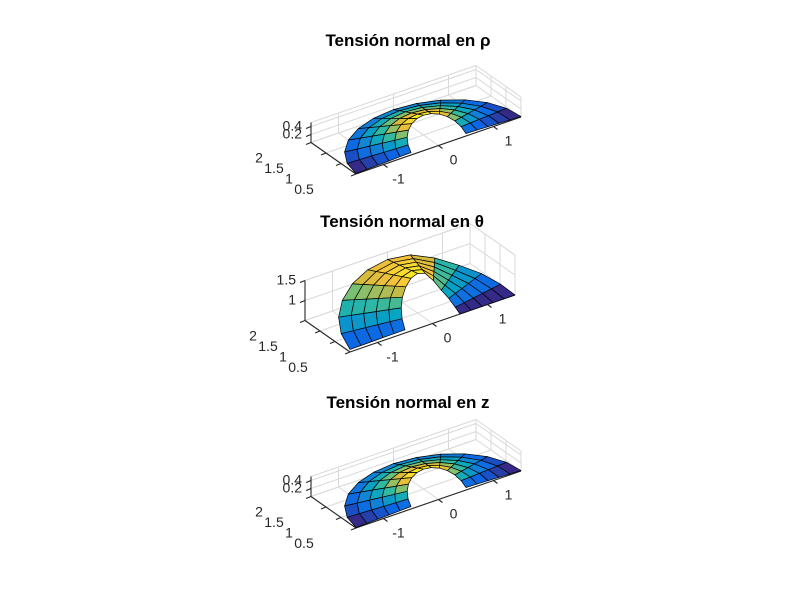  I want to click on plot-title-sigma-theta: Tensión normal en θ, so click(402, 221).